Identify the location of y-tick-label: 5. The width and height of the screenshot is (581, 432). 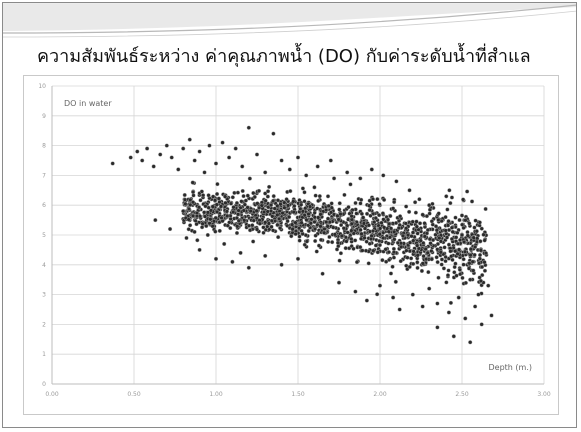
(44, 235).